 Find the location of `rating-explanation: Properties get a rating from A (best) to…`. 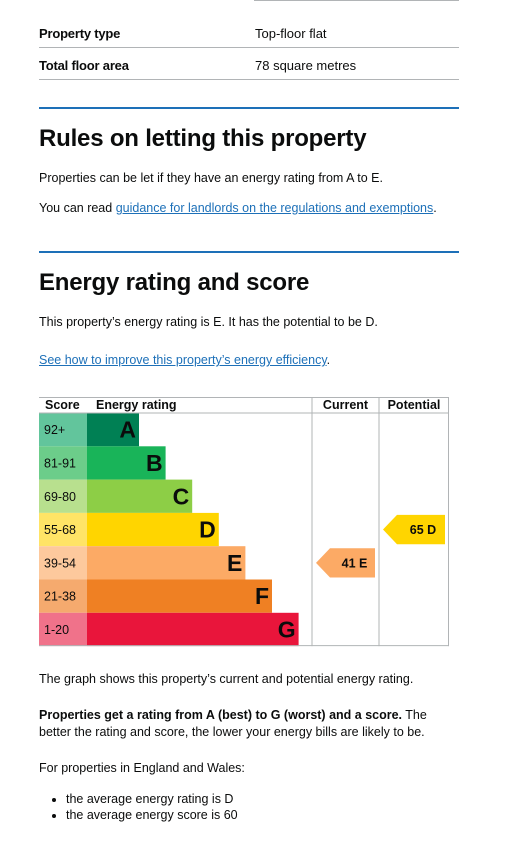

rating-explanation: Properties get a rating from A (best) to… is located at coordinates (249, 724).